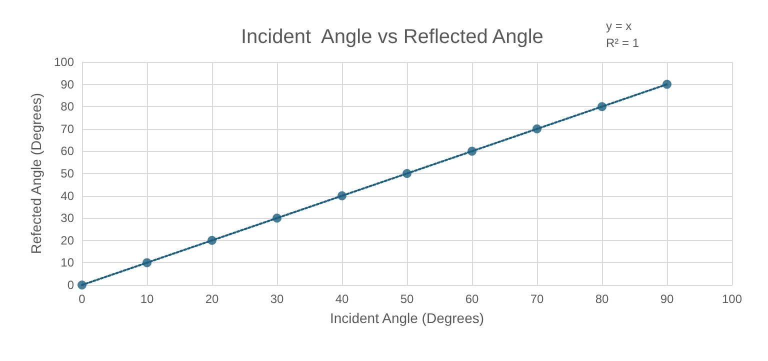  Describe the element at coordinates (667, 299) in the screenshot. I see `x-tick-label: 90` at that location.